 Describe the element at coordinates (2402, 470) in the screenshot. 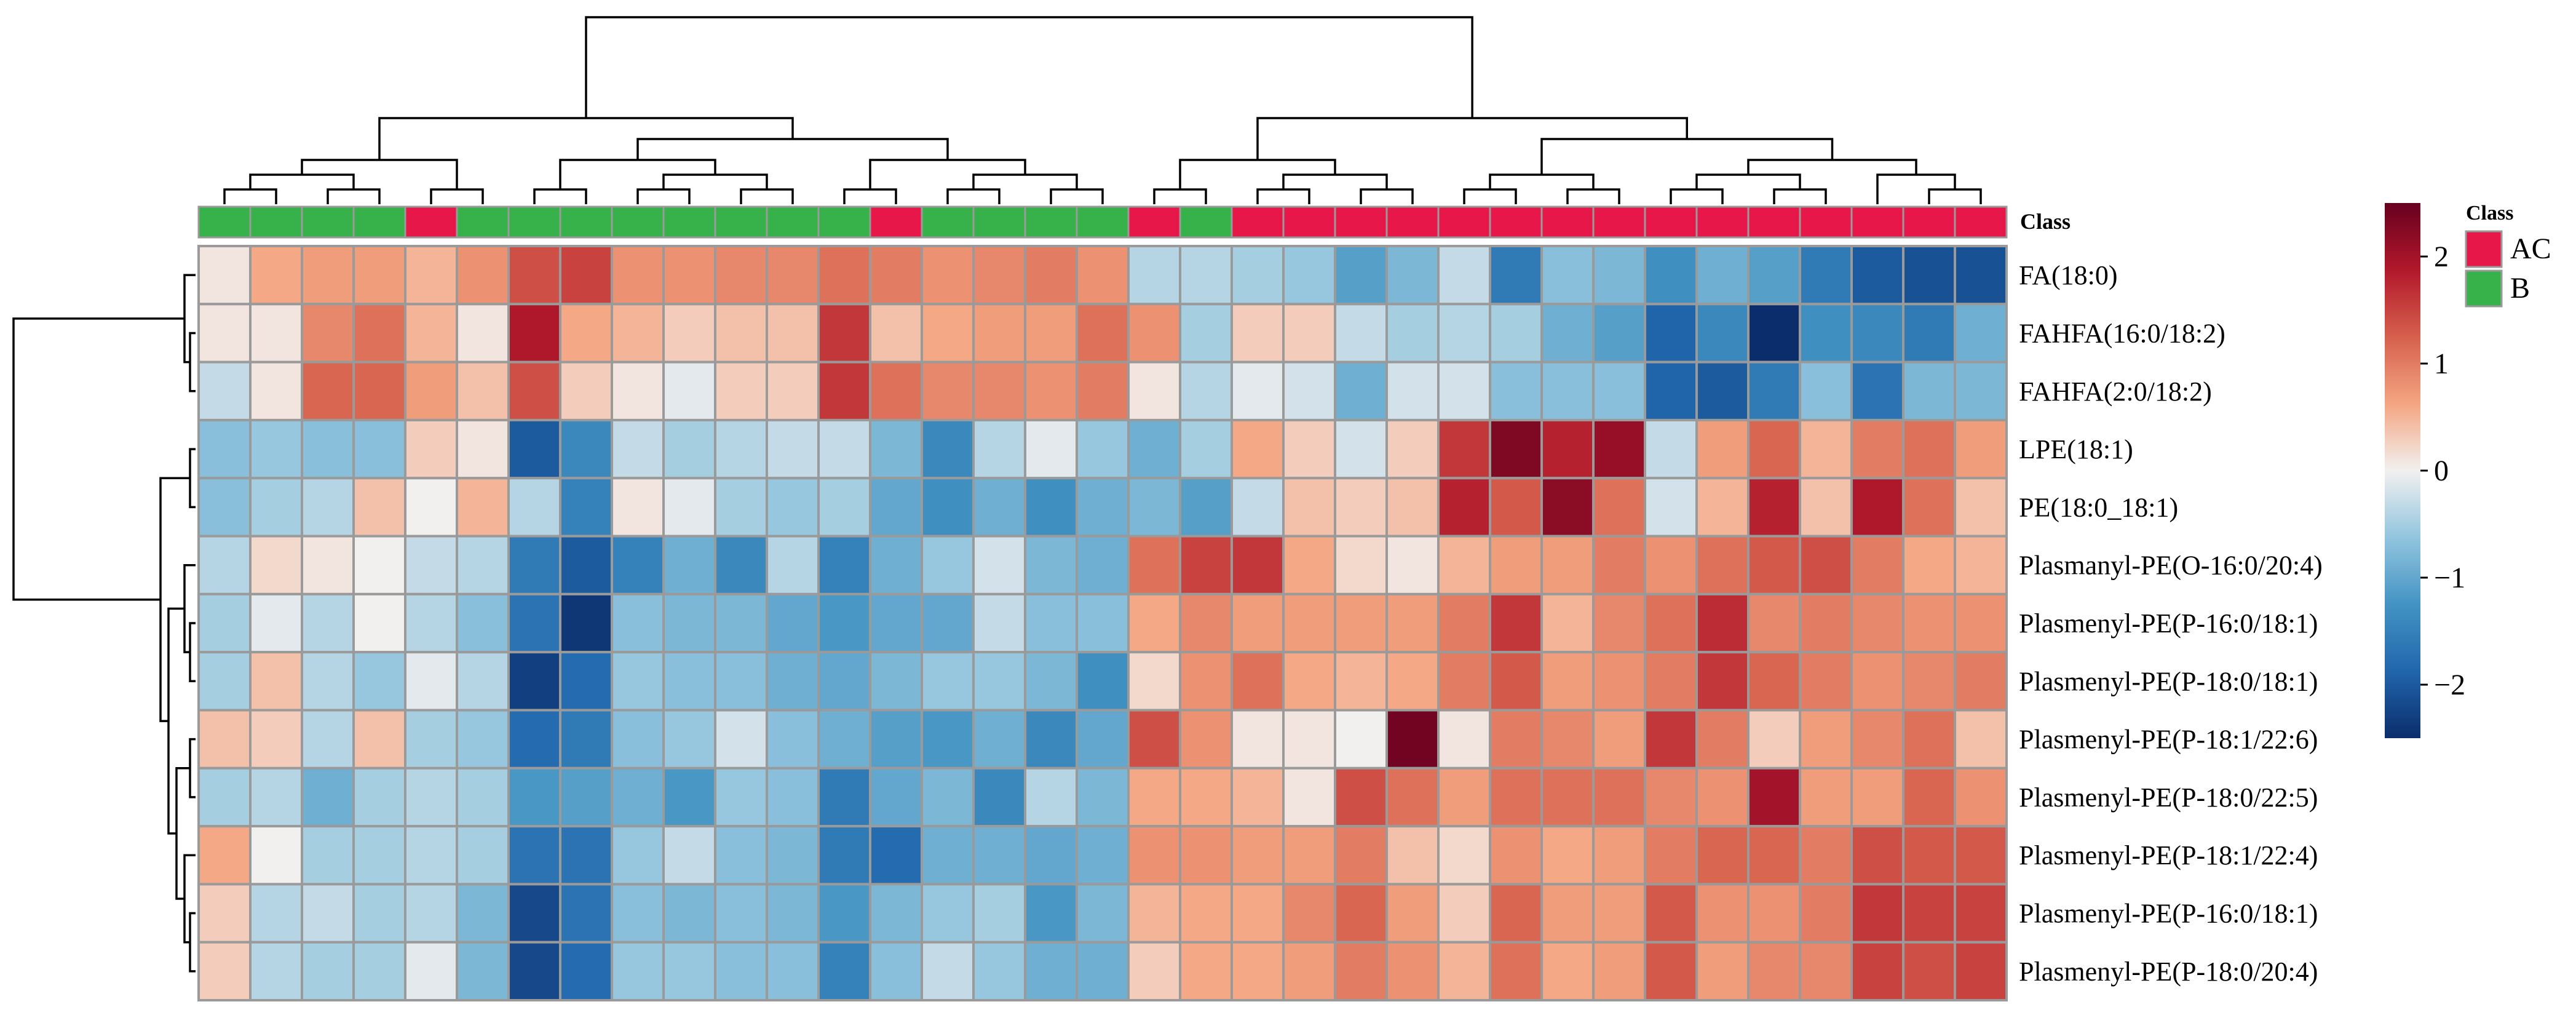

I see `color-scale-gradient` at that location.